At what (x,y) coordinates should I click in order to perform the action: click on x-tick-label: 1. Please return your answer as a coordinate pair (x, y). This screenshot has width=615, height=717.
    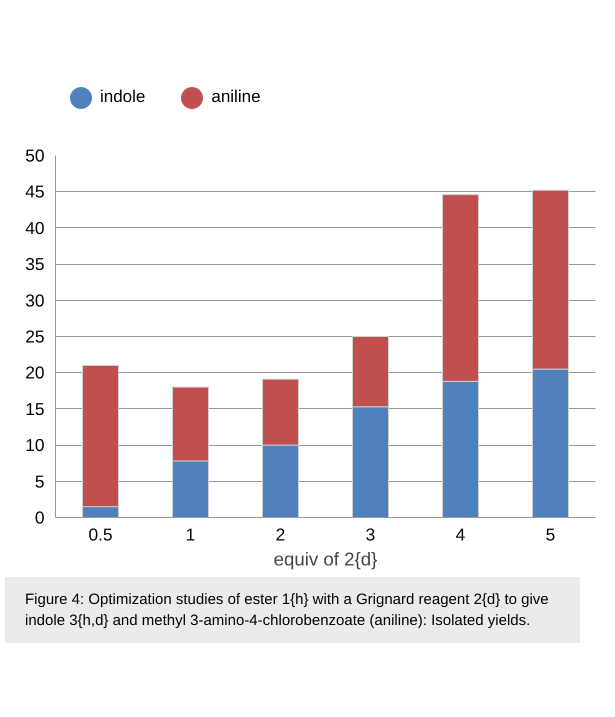
    Looking at the image, I should click on (191, 534).